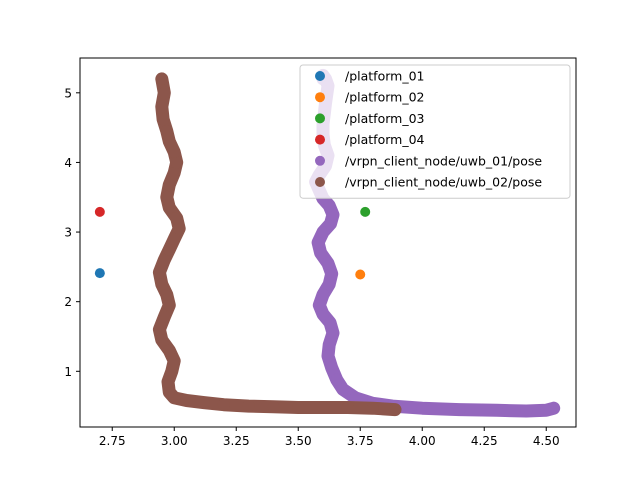 This screenshot has height=480, width=640. What do you see at coordinates (384, 76) in the screenshot?
I see `legend-label: /platform_01` at bounding box center [384, 76].